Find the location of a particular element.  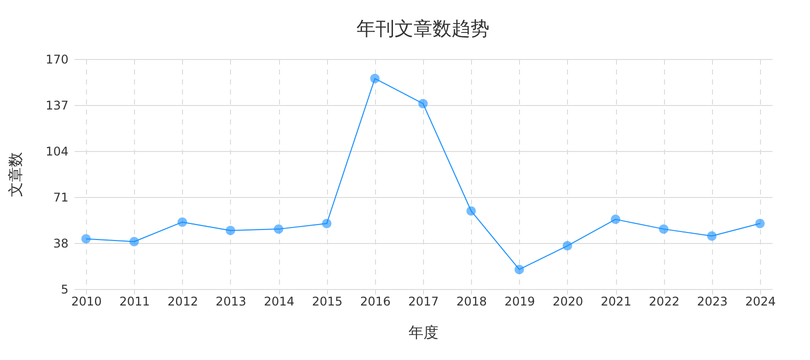

x-tick-label: 2012 is located at coordinates (183, 301).